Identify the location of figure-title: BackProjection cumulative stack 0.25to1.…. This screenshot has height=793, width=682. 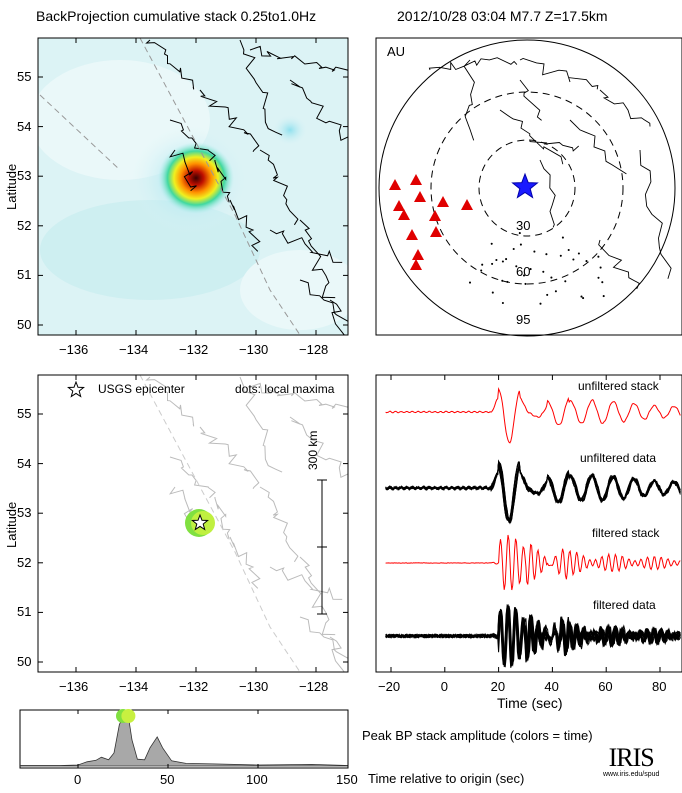
(176, 16).